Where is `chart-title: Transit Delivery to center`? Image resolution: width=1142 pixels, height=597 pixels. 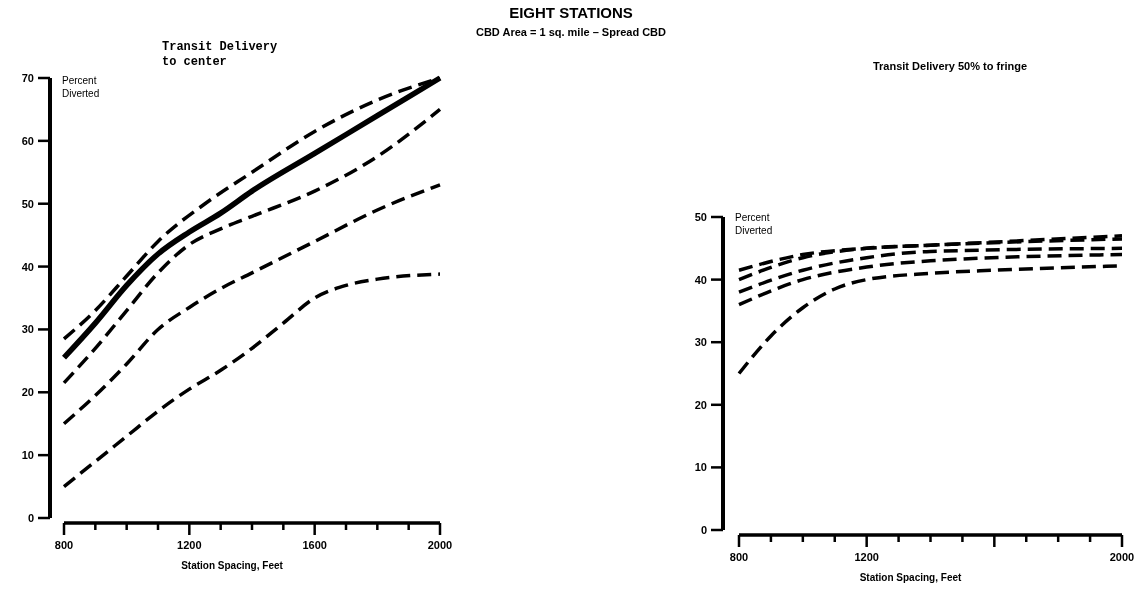 chart-title: Transit Delivery to center is located at coordinates (220, 54).